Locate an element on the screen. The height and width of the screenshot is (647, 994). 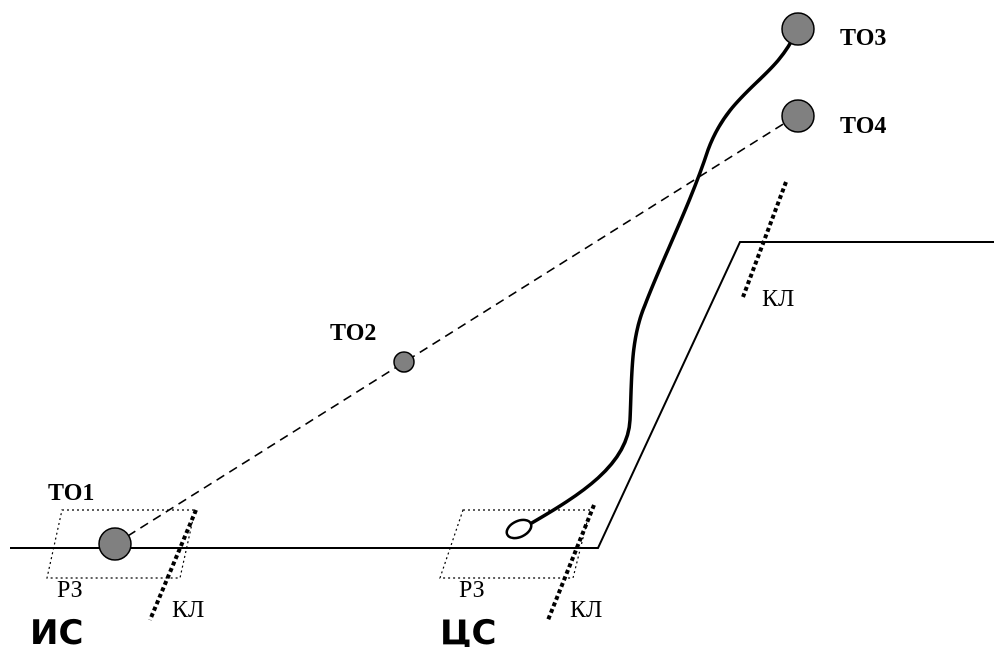
label-to2: ТО2 is located at coordinates (353, 333).